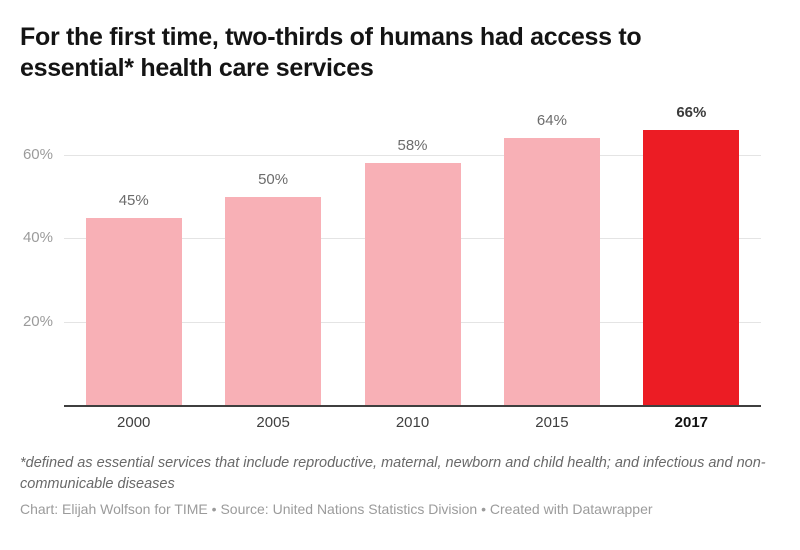 This screenshot has height=550, width=800. I want to click on x-axis-category-label: 2017, so click(691, 422).